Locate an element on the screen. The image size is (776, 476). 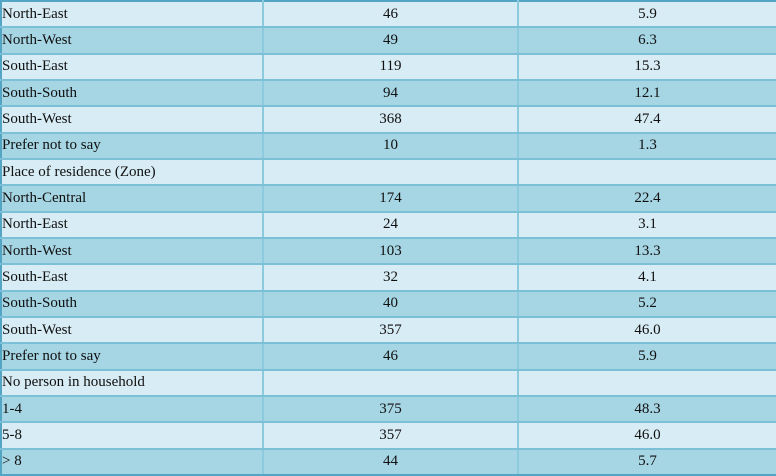
cell-frequency: 375 is located at coordinates (390, 409).